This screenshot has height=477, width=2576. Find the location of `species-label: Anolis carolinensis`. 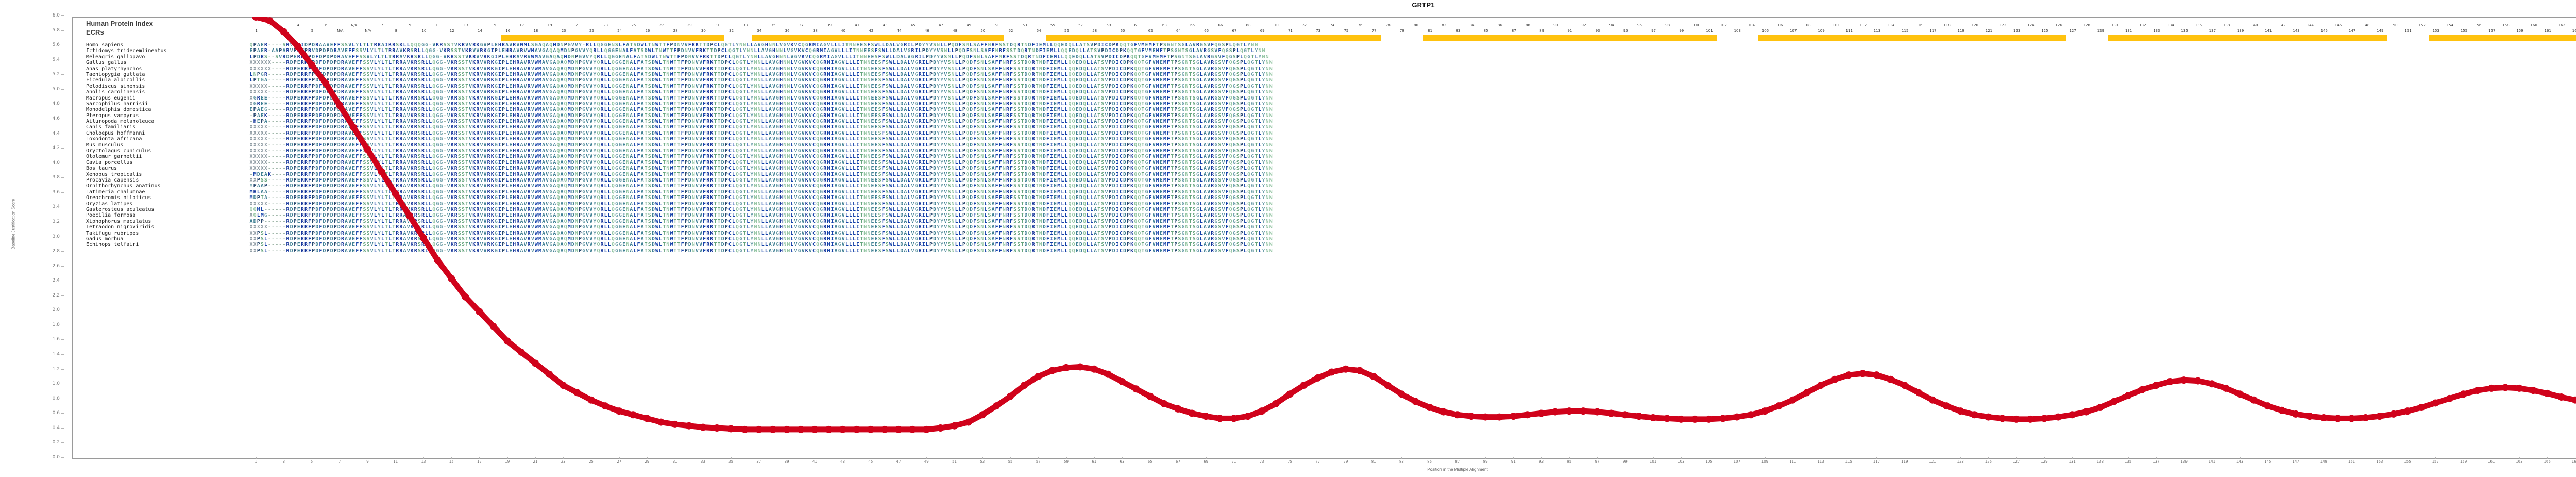

species-label: Anolis carolinensis is located at coordinates (115, 92).